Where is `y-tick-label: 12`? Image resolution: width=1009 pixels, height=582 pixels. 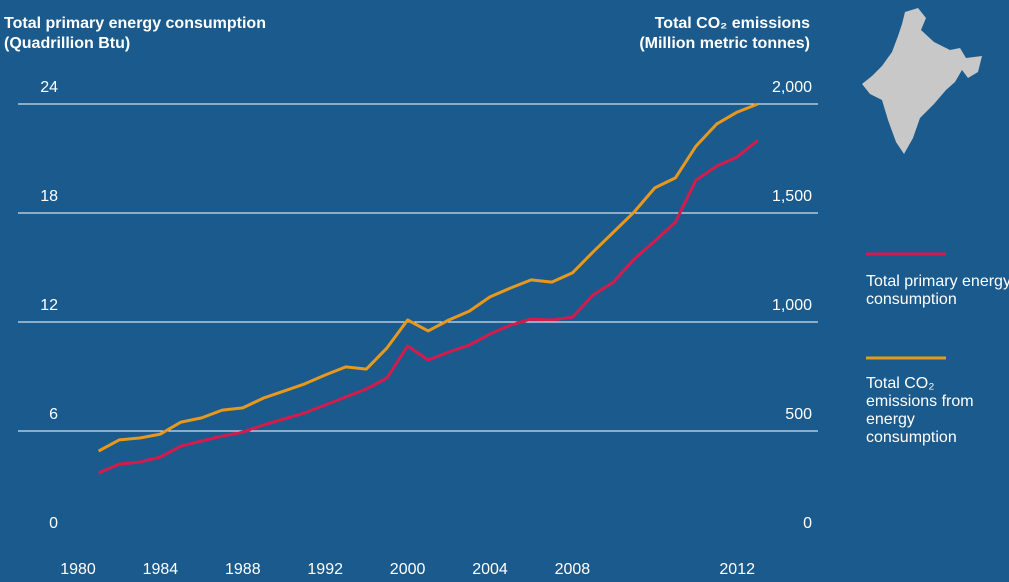
y-tick-label: 12 is located at coordinates (49, 305).